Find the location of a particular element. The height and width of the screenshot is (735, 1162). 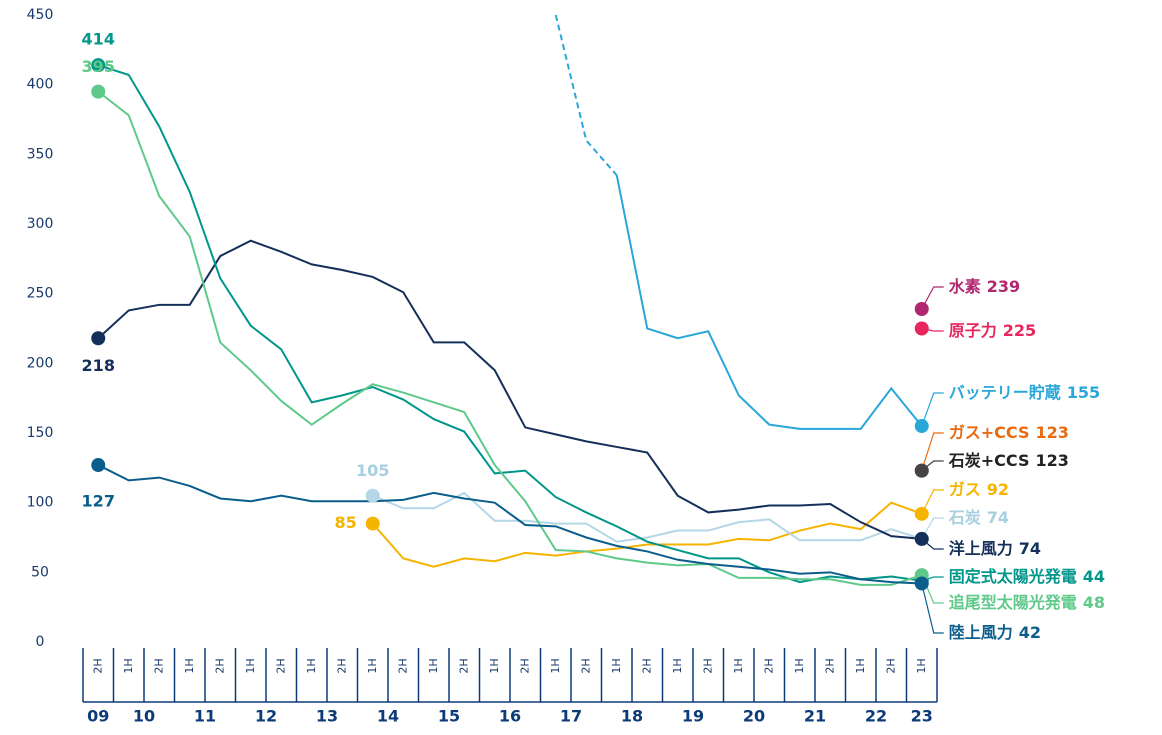

projected-line is located at coordinates (586, 95).